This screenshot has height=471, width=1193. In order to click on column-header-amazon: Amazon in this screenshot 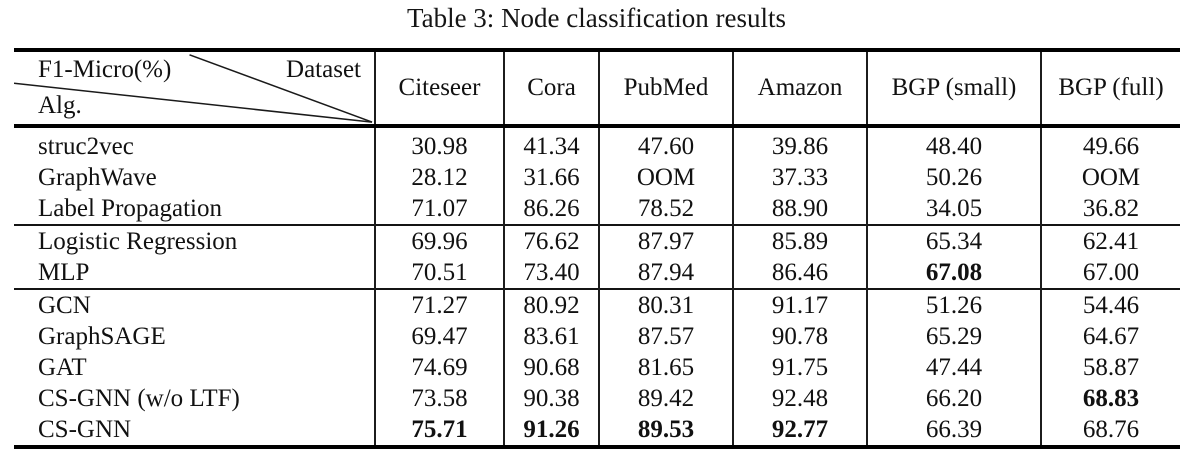, I will do `click(799, 88)`.